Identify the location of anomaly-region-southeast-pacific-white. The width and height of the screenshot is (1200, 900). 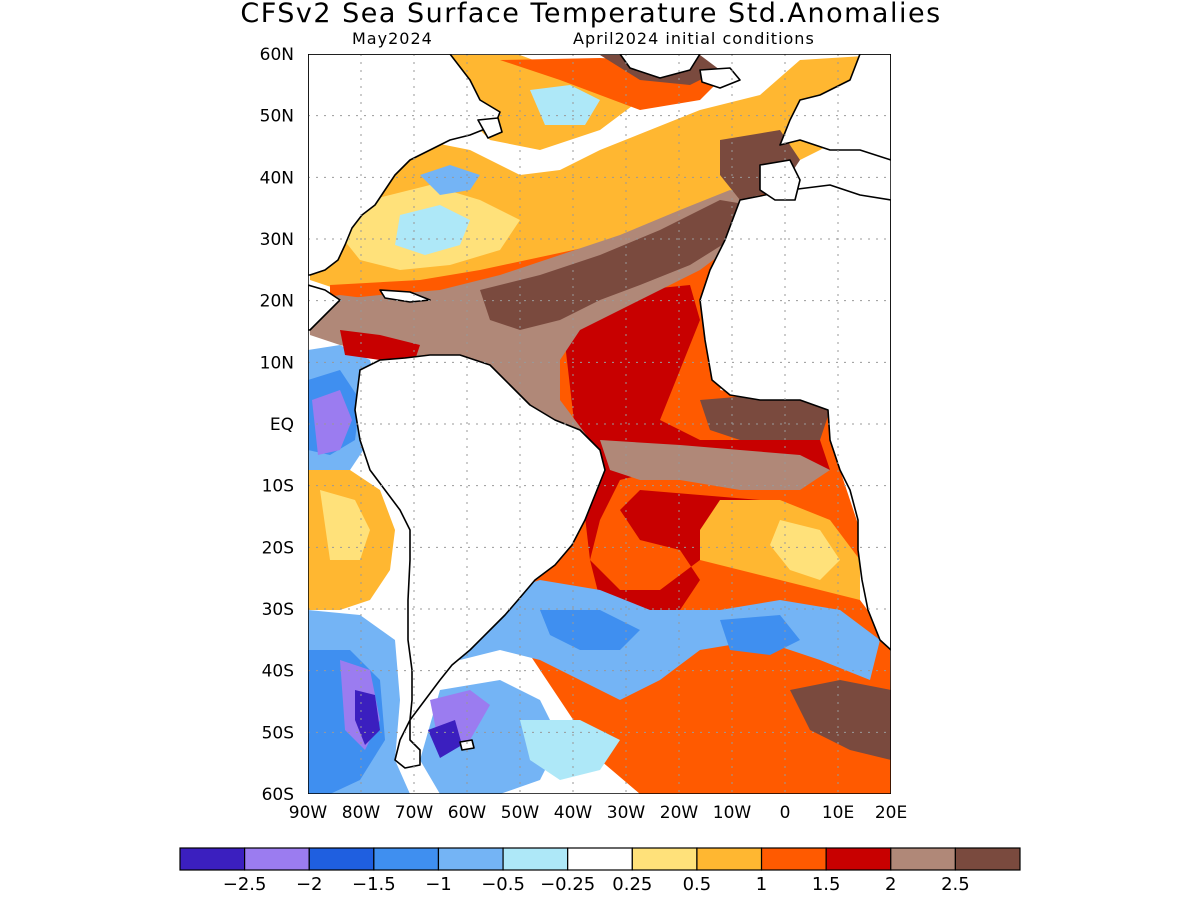
(345, 525).